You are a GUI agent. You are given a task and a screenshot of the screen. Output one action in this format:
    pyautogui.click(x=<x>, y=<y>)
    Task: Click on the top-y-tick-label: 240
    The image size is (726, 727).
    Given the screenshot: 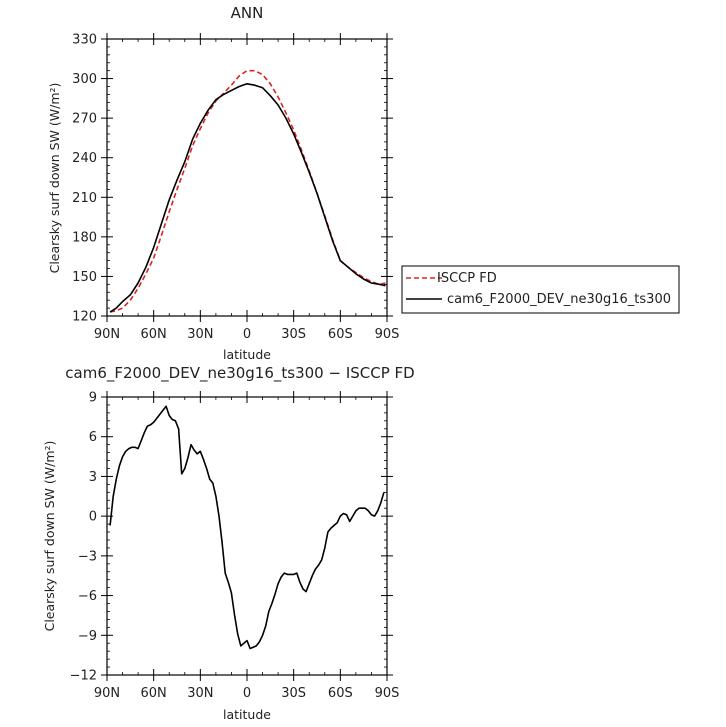 What is the action you would take?
    pyautogui.click(x=84, y=158)
    